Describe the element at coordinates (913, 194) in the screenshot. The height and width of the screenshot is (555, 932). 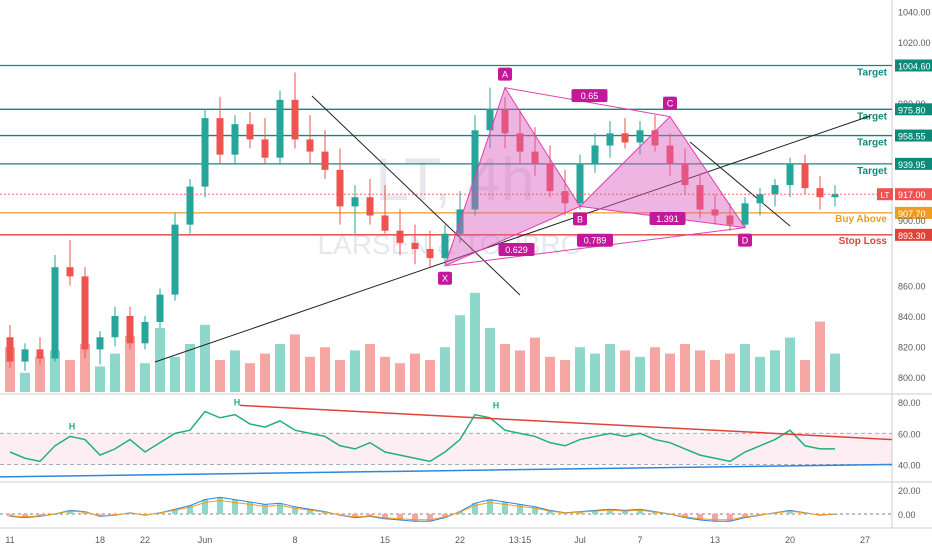
I see `last-price-tag` at that location.